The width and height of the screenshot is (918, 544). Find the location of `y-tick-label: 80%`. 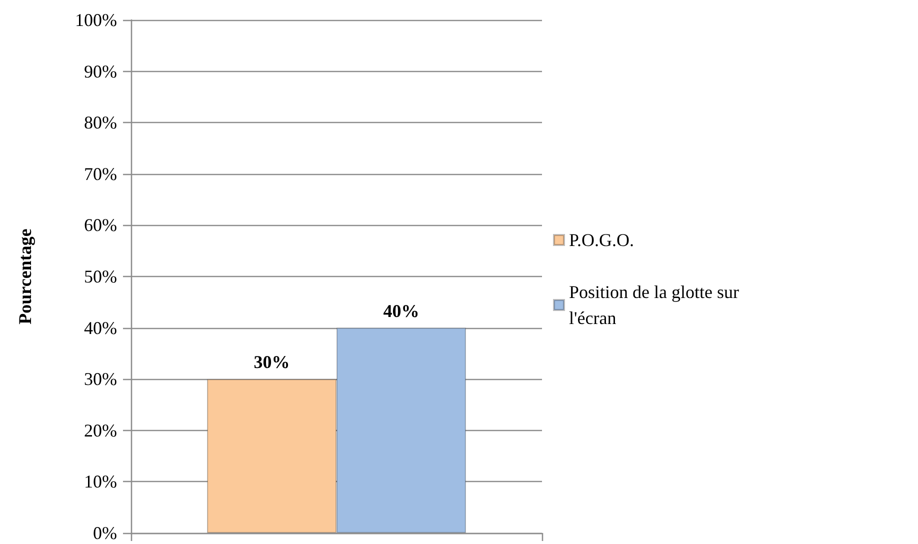

y-tick-label: 80% is located at coordinates (100, 122).